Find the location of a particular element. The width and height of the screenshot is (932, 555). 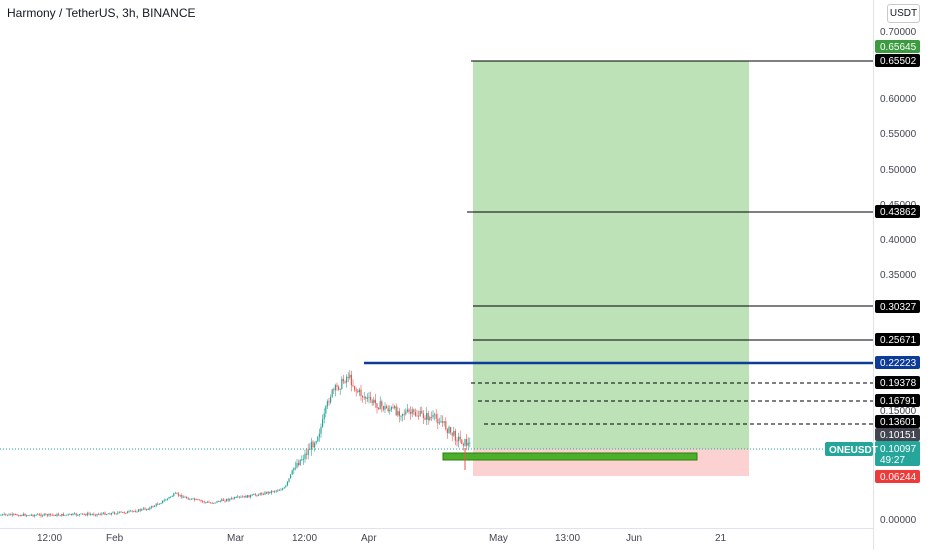

price-tick: 0.55000 is located at coordinates (898, 134).